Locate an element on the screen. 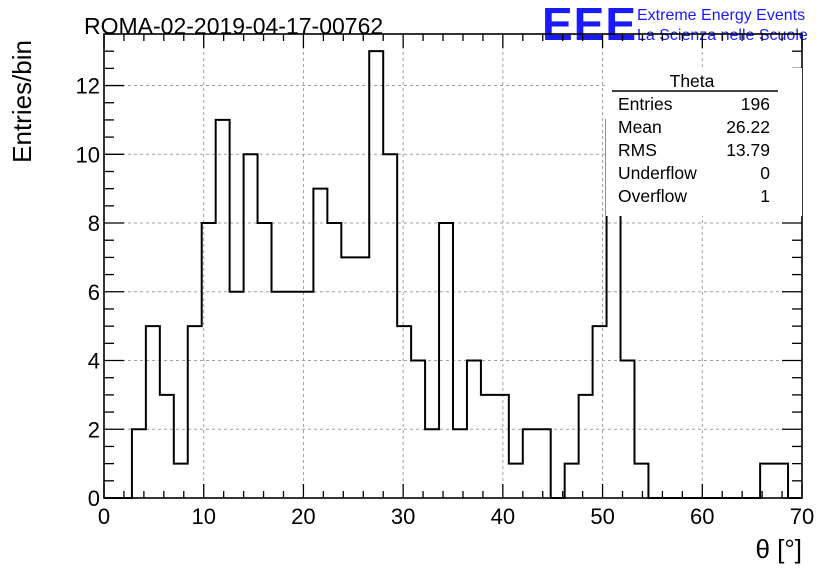 The width and height of the screenshot is (836, 572). y-tick-label: 4 is located at coordinates (94, 361).